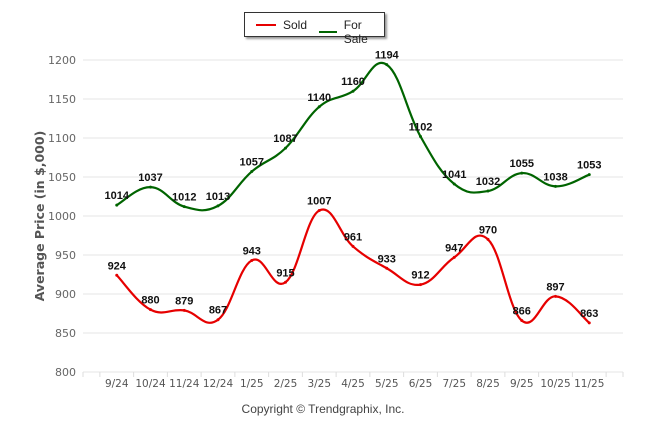  What do you see at coordinates (117, 266) in the screenshot?
I see `data-label-sold: 924` at bounding box center [117, 266].